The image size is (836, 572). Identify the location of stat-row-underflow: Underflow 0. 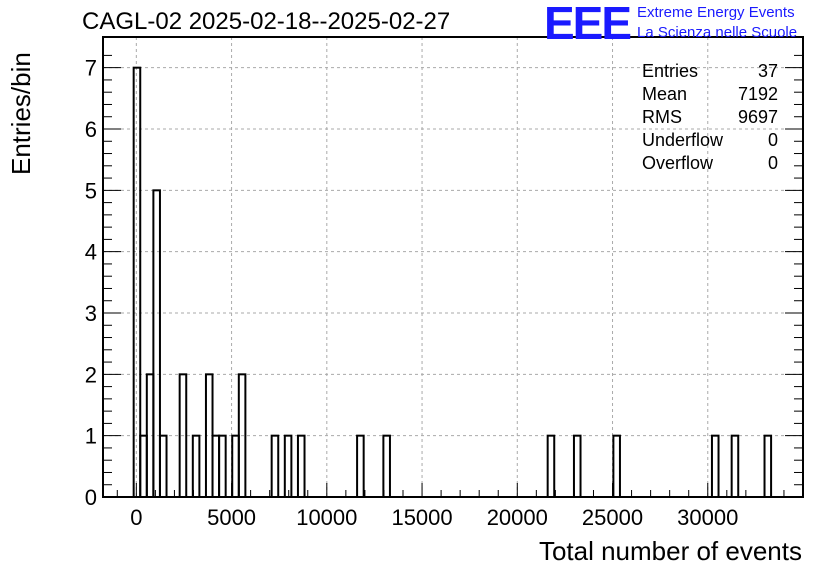
(710, 140).